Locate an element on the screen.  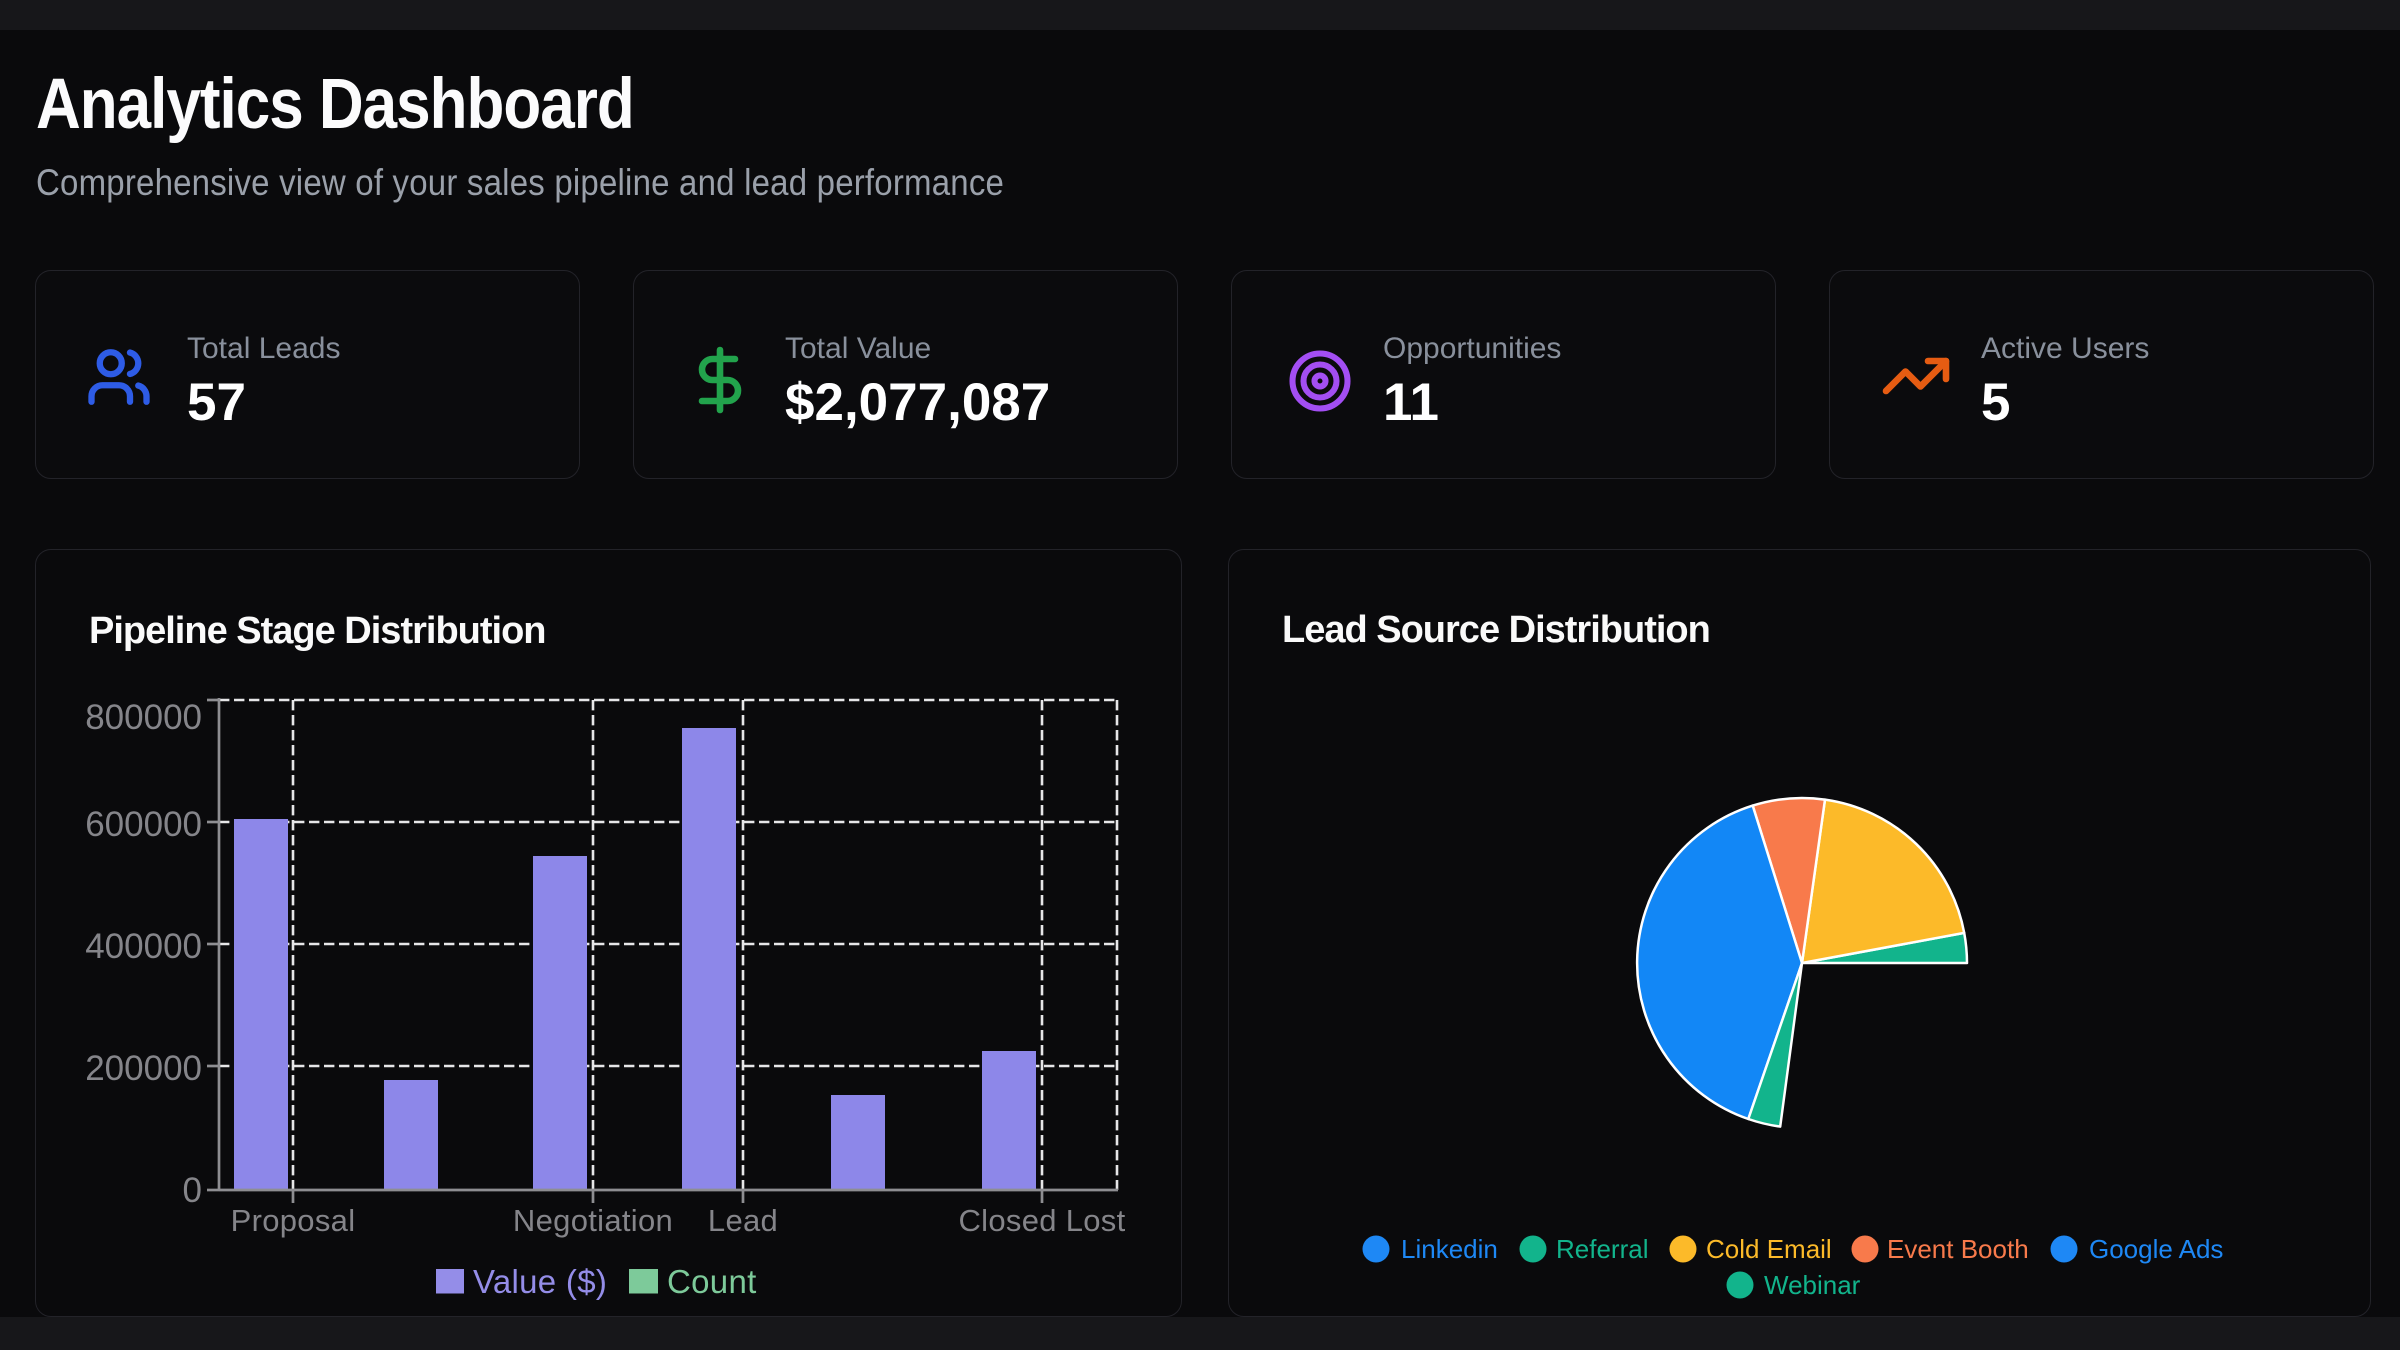
svg-text: 200000 is located at coordinates (143, 1068).